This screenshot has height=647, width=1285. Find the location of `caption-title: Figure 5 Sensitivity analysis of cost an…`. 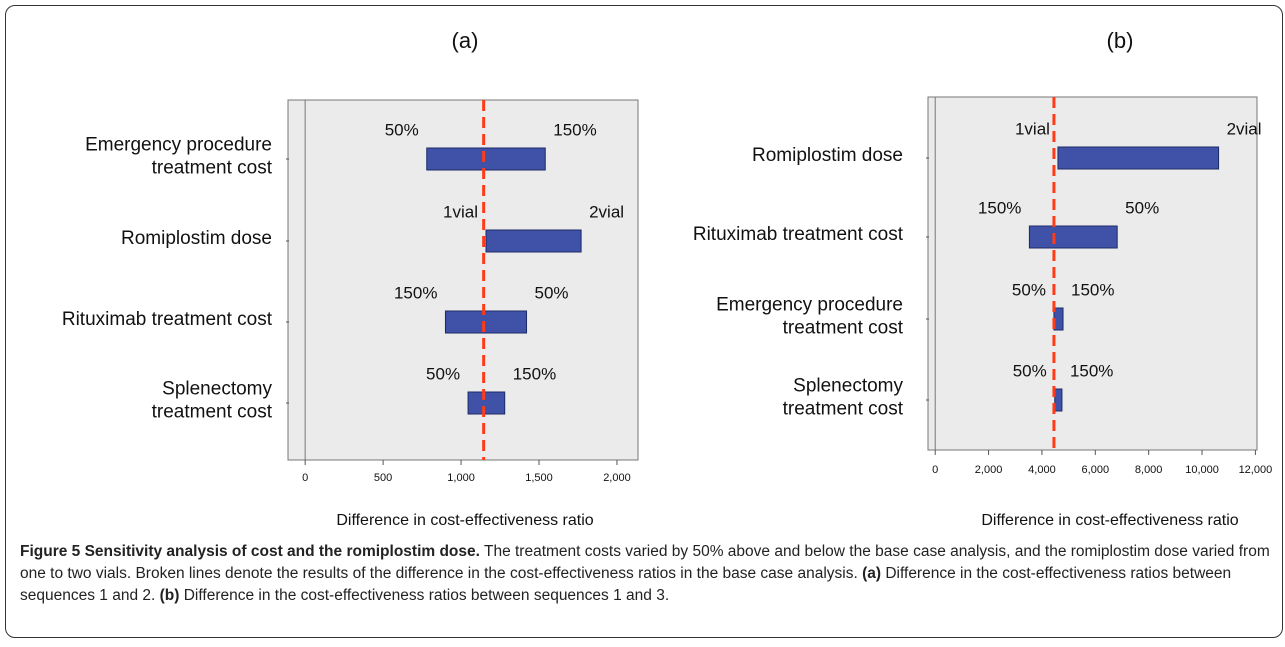

caption-title: Figure 5 Sensitivity analysis of cost an… is located at coordinates (250, 551).